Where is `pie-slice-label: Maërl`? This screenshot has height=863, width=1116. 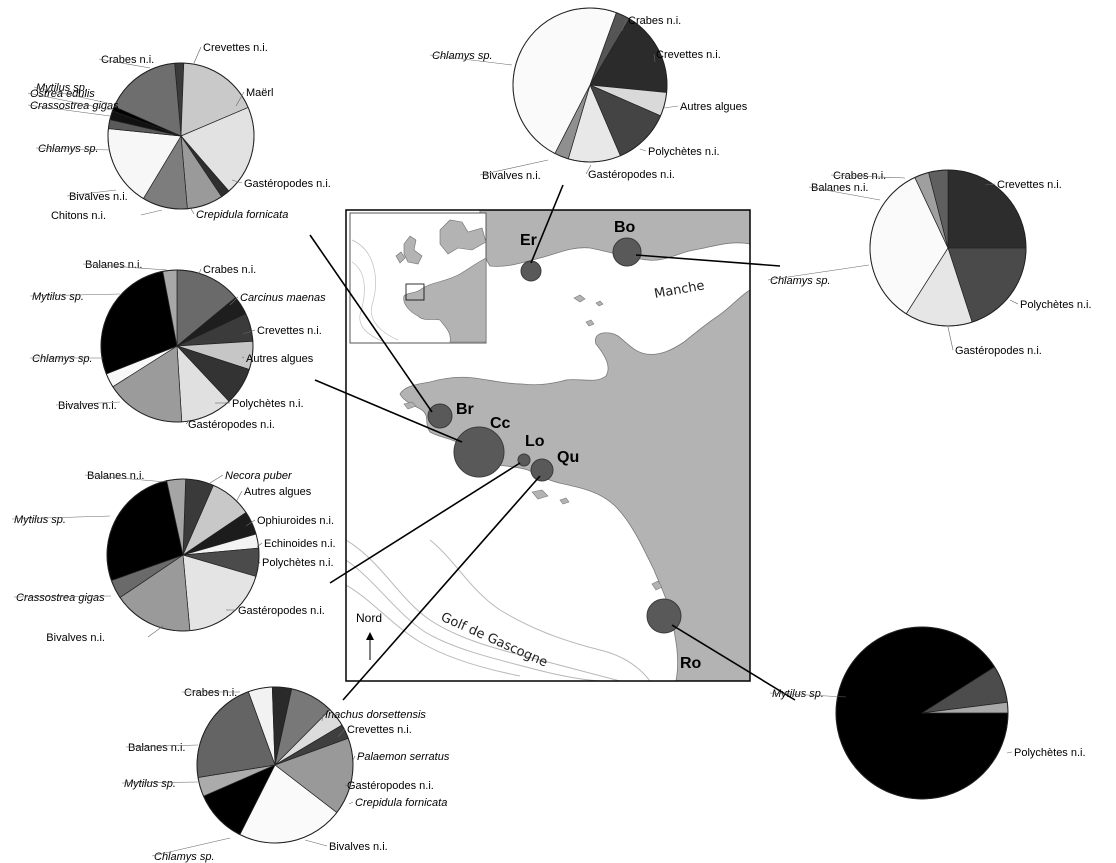
pie-slice-label: Maërl is located at coordinates (260, 93).